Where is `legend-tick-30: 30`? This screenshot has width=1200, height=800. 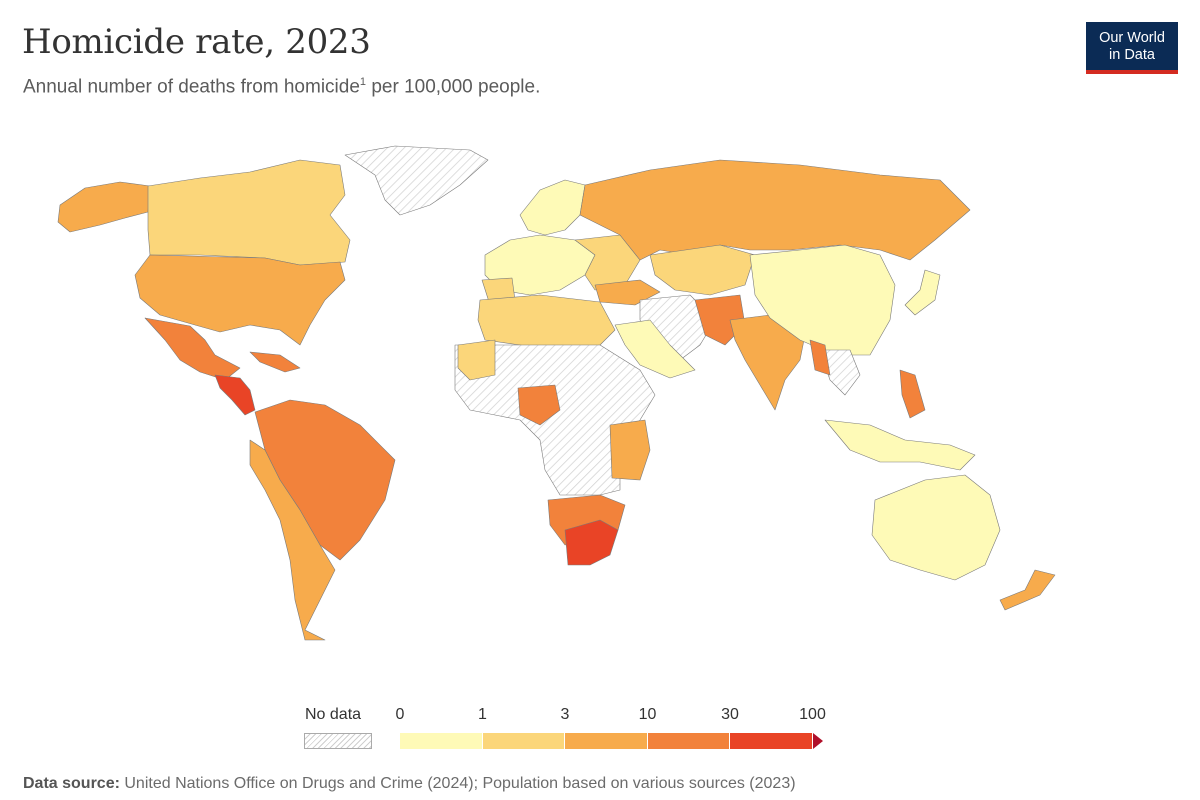
legend-tick-30: 30 is located at coordinates (730, 714).